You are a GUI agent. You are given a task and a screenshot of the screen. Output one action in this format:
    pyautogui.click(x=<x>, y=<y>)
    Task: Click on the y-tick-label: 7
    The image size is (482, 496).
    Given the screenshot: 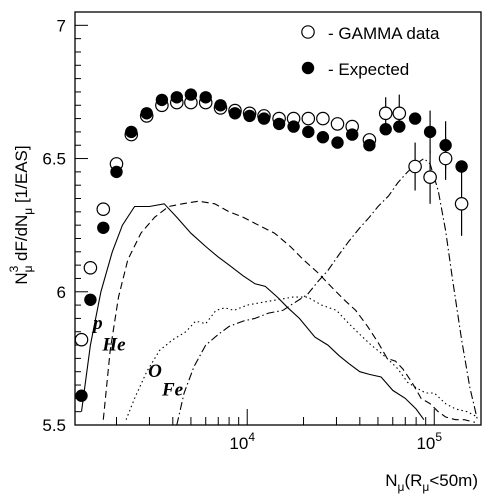 What is the action you would take?
    pyautogui.click(x=61, y=25)
    